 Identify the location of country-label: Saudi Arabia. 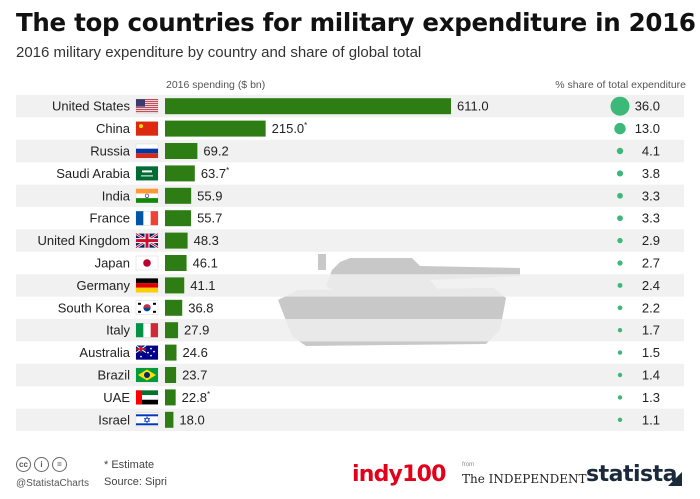
(93, 173).